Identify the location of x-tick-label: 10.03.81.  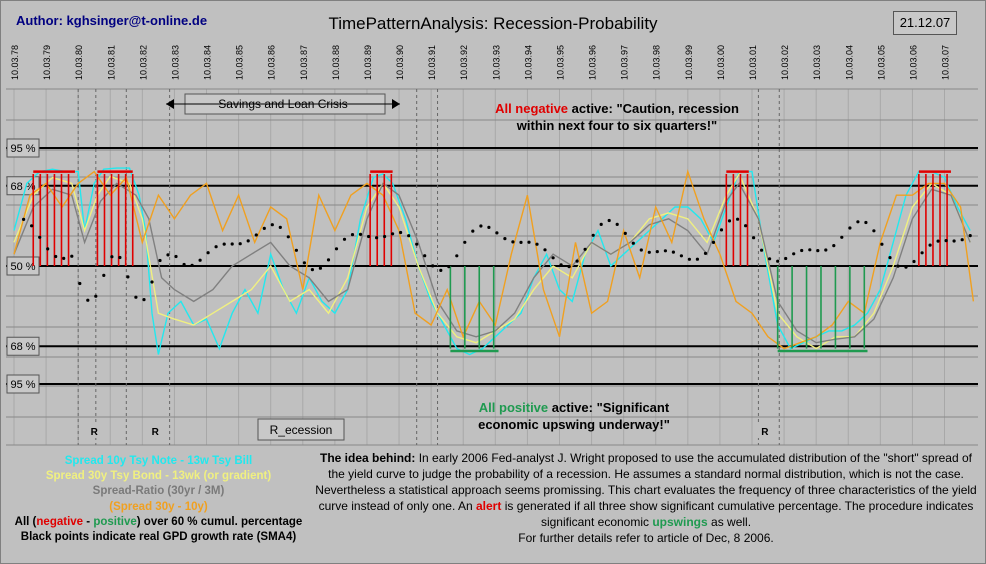
(111, 62).